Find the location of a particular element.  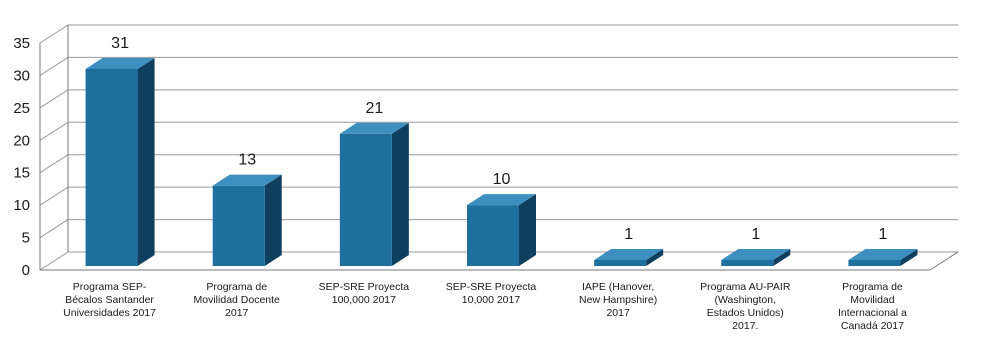

y-tick-label: 30 is located at coordinates (21, 75).